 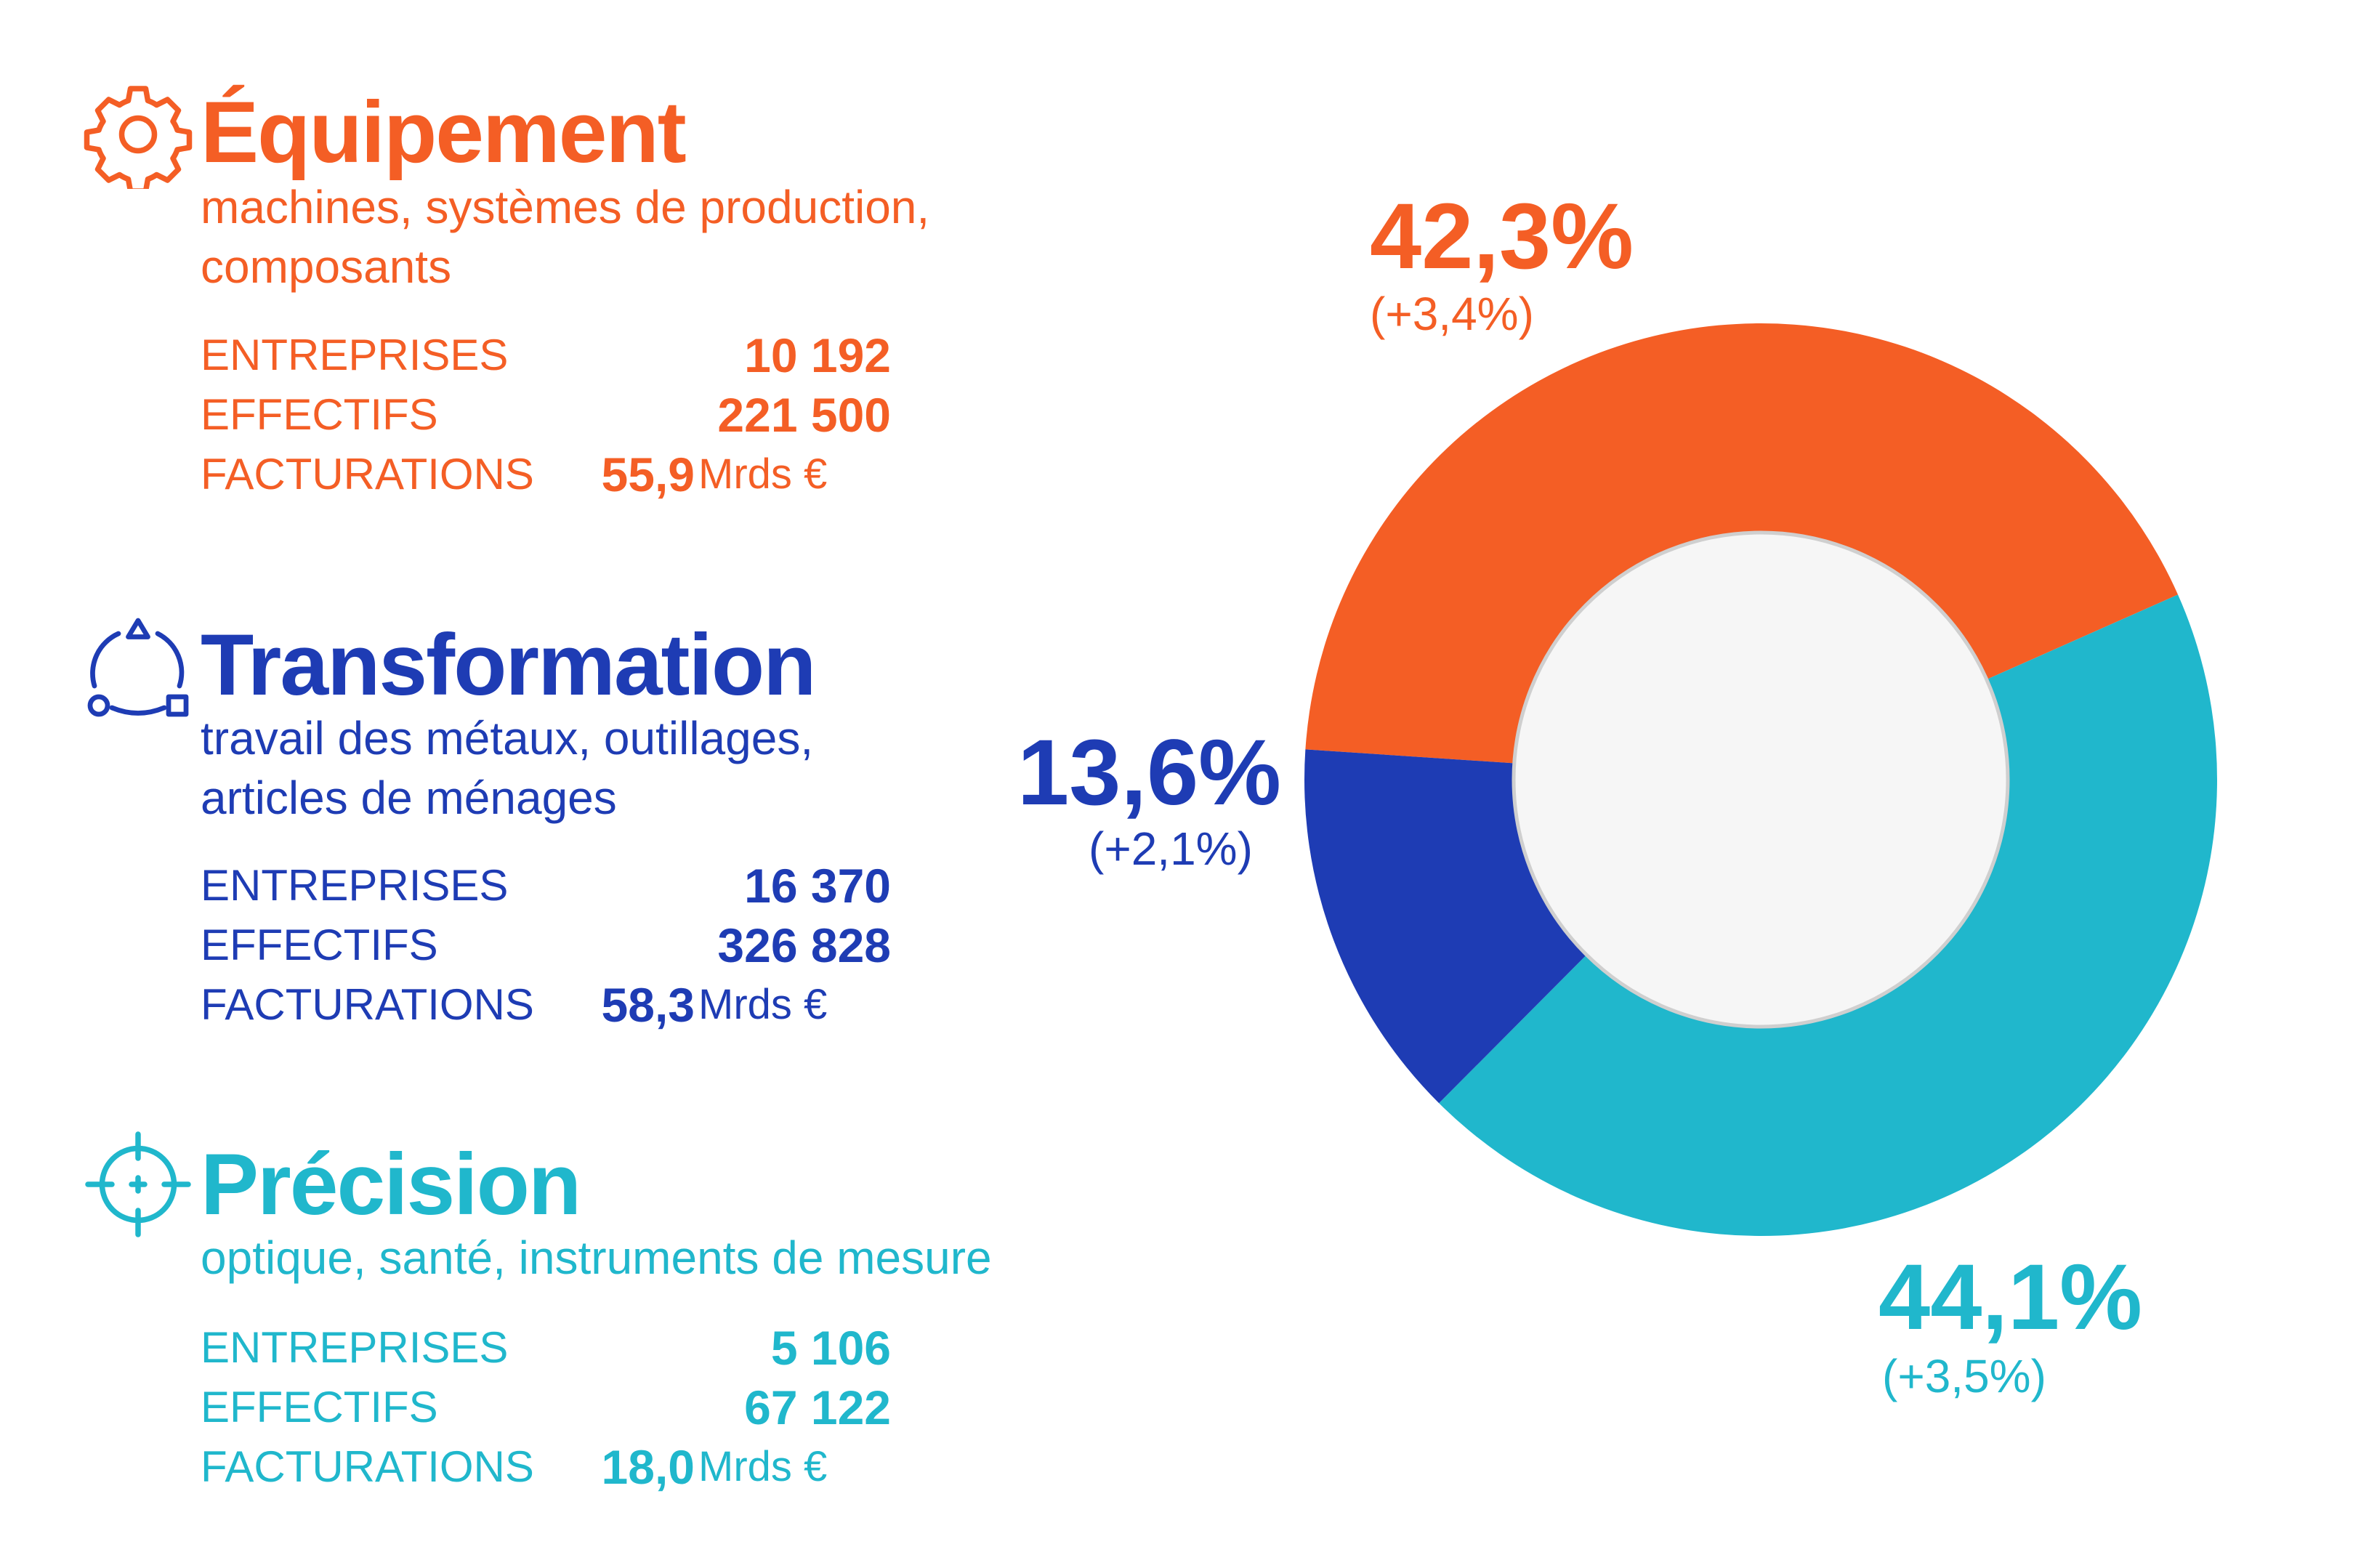 I want to click on stat-row-facturations: FACTURATIONS 18,0 Mrds €, so click(x=600, y=1467).